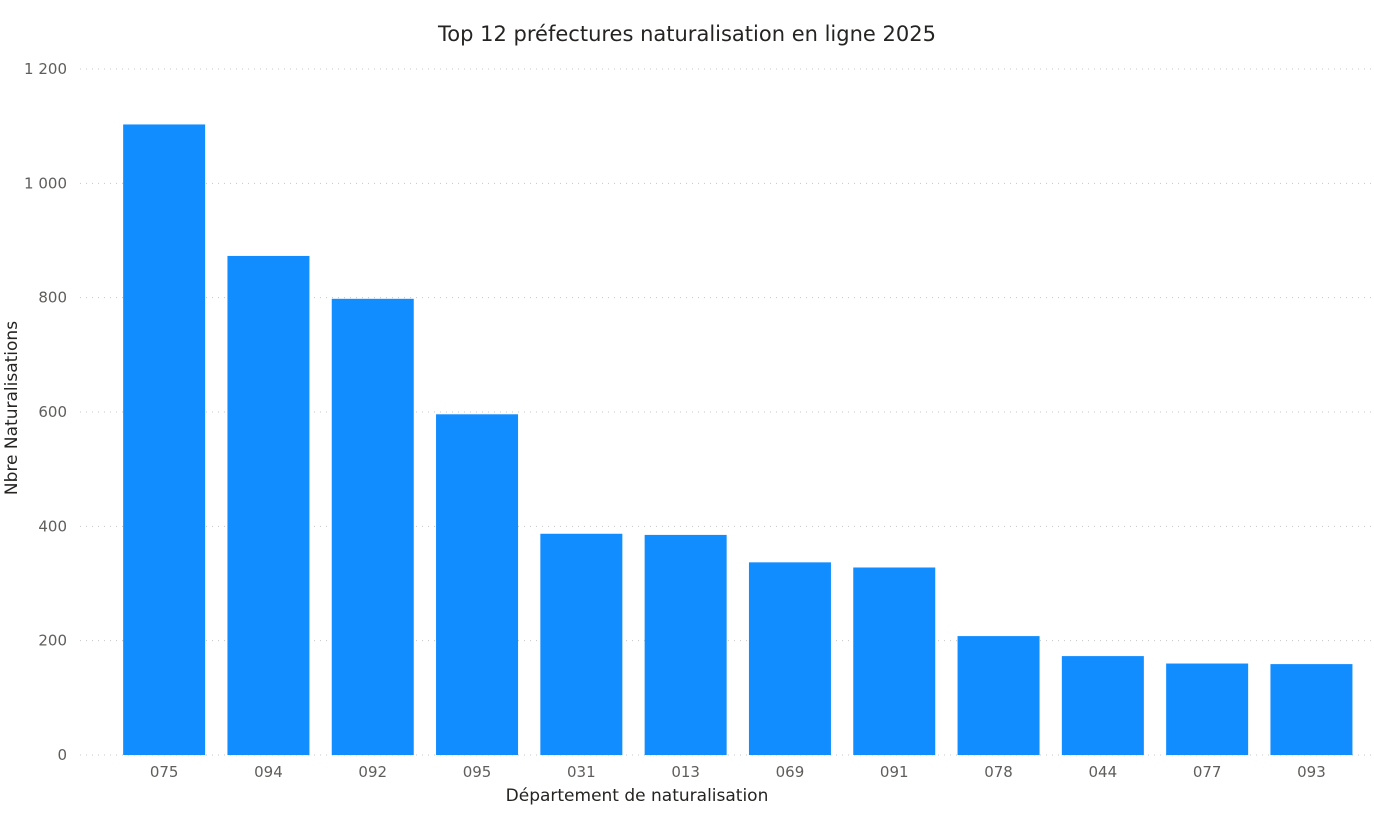 The image size is (1374, 816). Describe the element at coordinates (581, 772) in the screenshot. I see `x-tick-label: 031` at that location.